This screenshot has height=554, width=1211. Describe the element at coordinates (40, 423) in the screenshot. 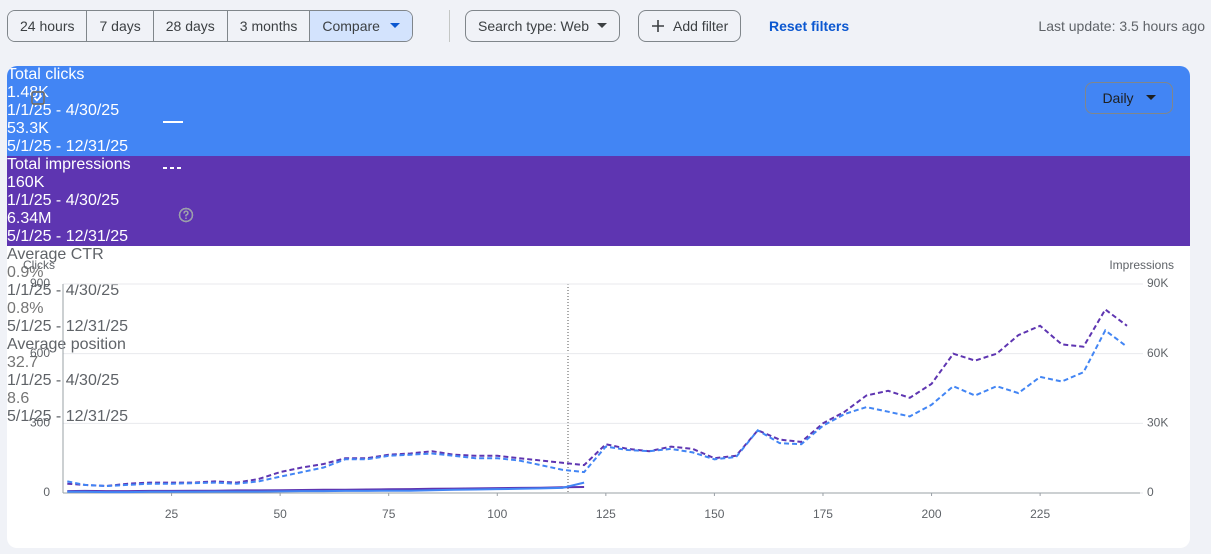

I see `y-tick-label: 300` at that location.